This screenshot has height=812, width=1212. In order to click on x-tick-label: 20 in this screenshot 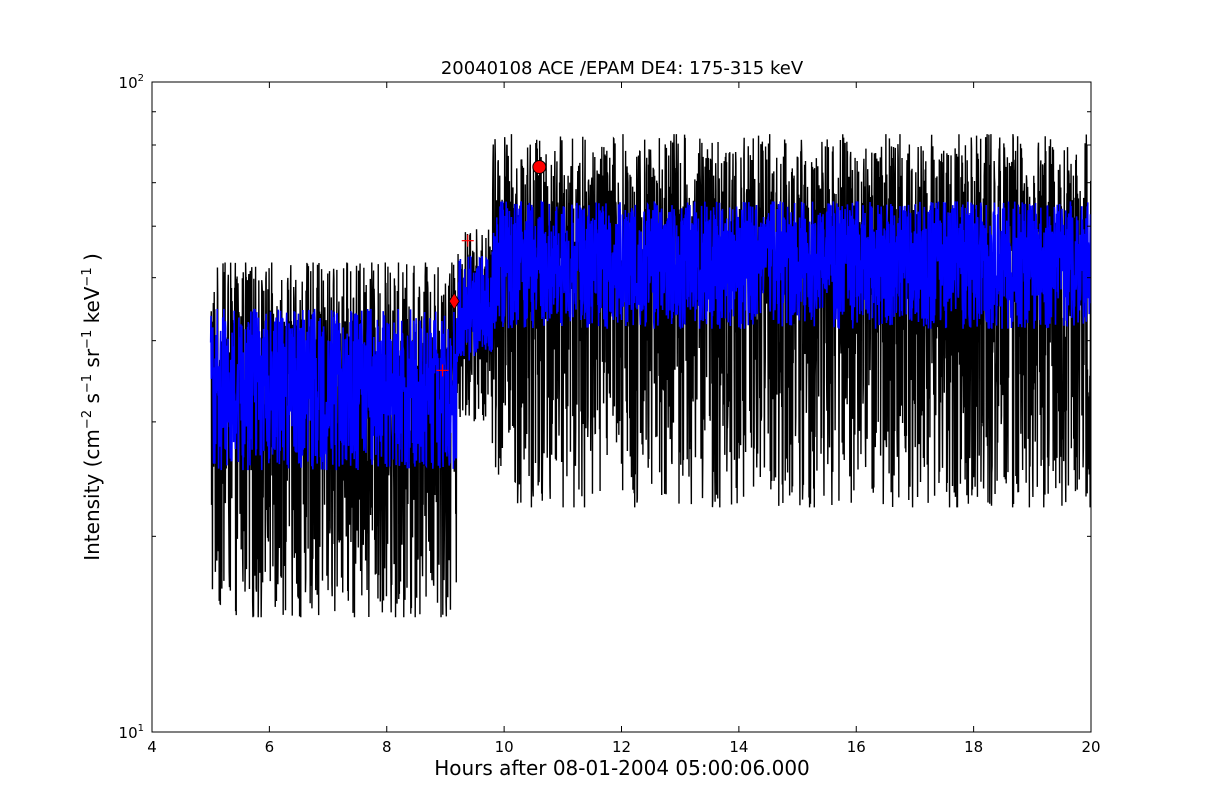, I will do `click(1090, 747)`.